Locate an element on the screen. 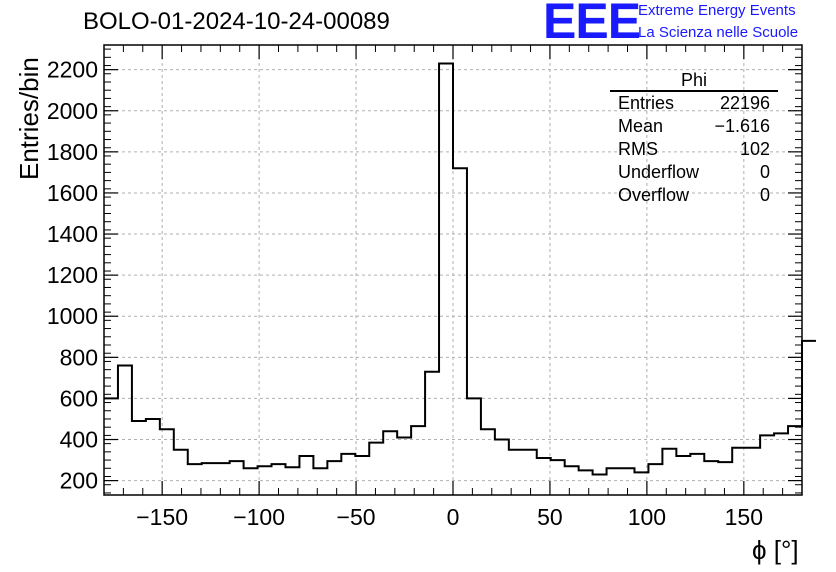 Image resolution: width=836 pixels, height=572 pixels. x-tick-label: −50 is located at coordinates (356, 517).